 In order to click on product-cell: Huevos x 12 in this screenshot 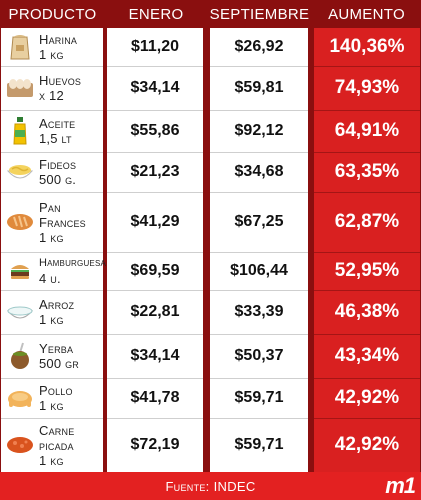, I will do `click(52, 88)`.